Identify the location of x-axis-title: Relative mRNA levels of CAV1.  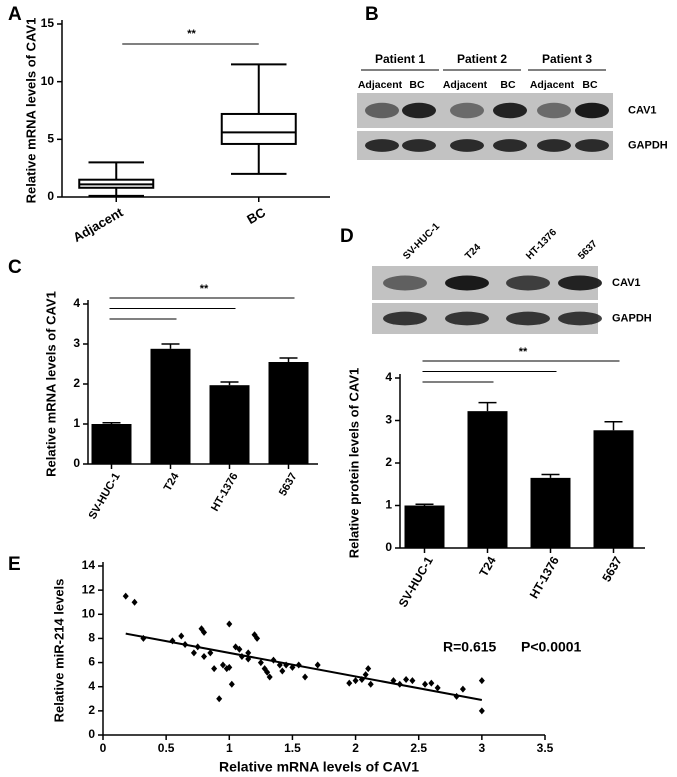
(319, 767).